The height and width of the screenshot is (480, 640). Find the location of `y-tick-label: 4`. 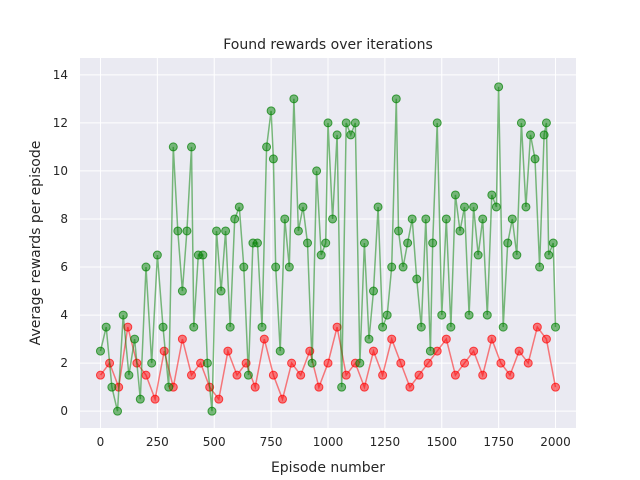

y-tick-label: 4 is located at coordinates (64, 315).